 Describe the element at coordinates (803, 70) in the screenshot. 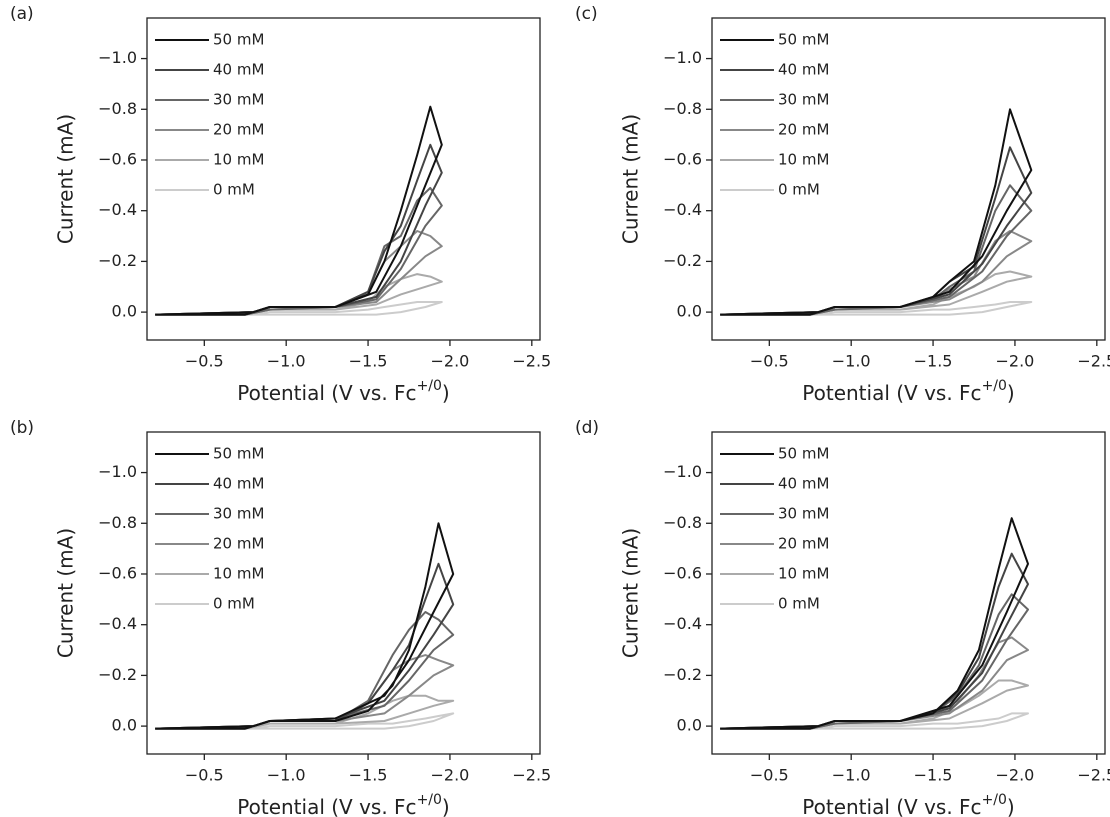

I see `legend-label: 40 mM` at that location.